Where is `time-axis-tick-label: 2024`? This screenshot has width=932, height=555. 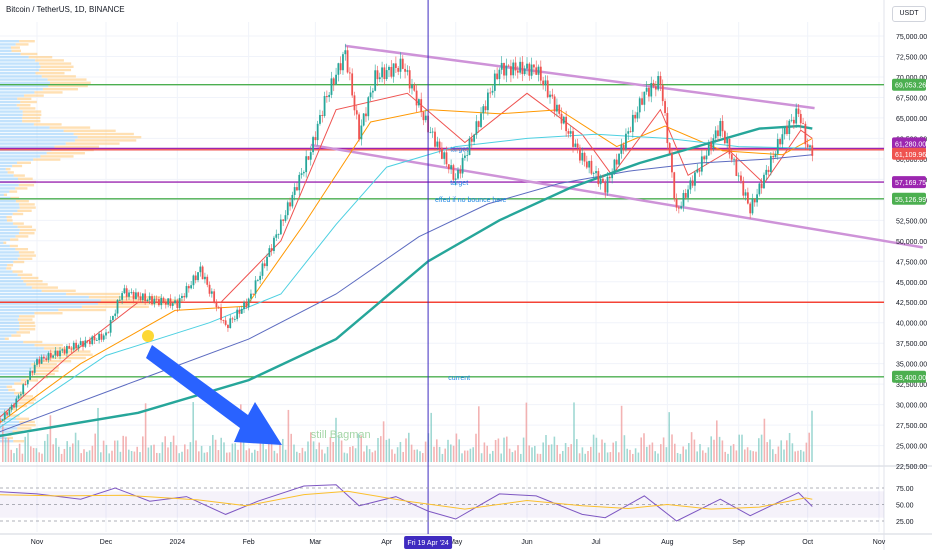 time-axis-tick-label: 2024 is located at coordinates (178, 542).